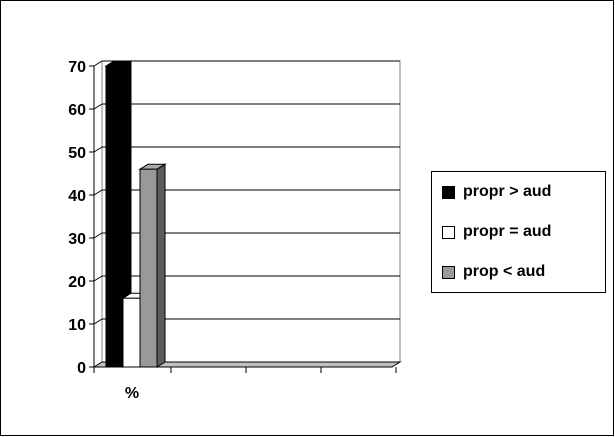 The image size is (615, 437). What do you see at coordinates (77, 110) in the screenshot?
I see `y-tick-label-6: 60` at bounding box center [77, 110].